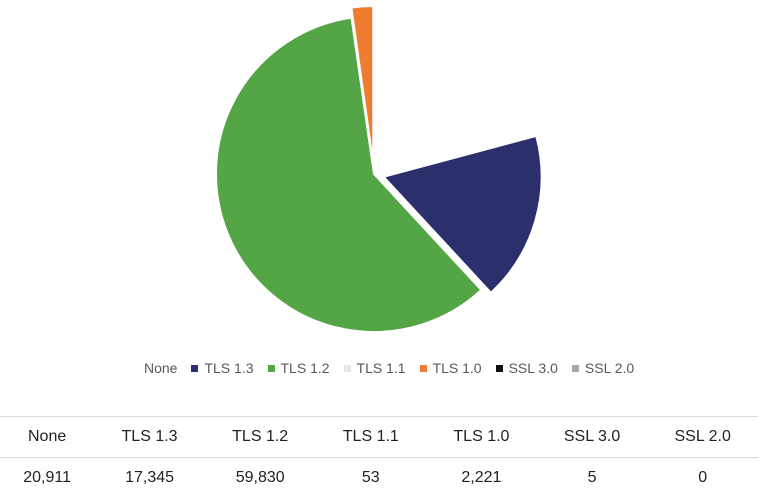 This screenshot has height=498, width=770. I want to click on column-header: SSL 2.0, so click(702, 437).